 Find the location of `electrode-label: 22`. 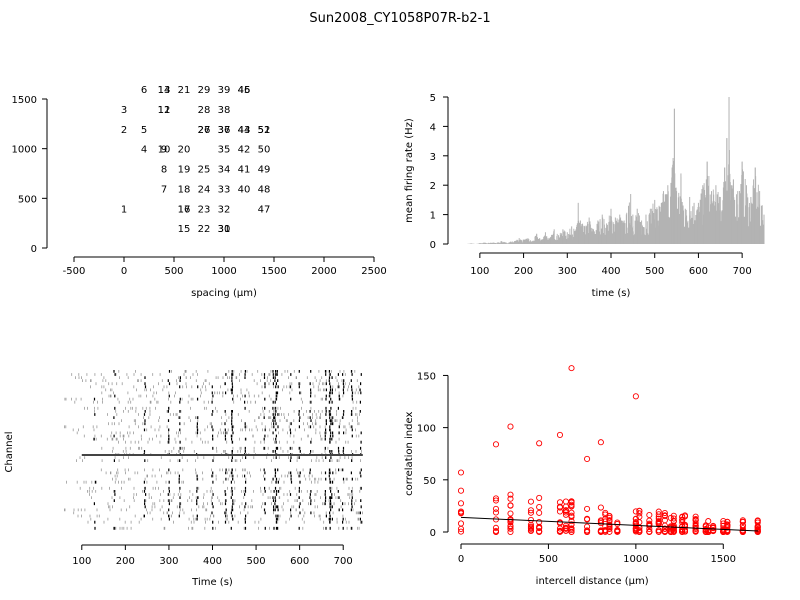

electrode-label: 22 is located at coordinates (204, 229).